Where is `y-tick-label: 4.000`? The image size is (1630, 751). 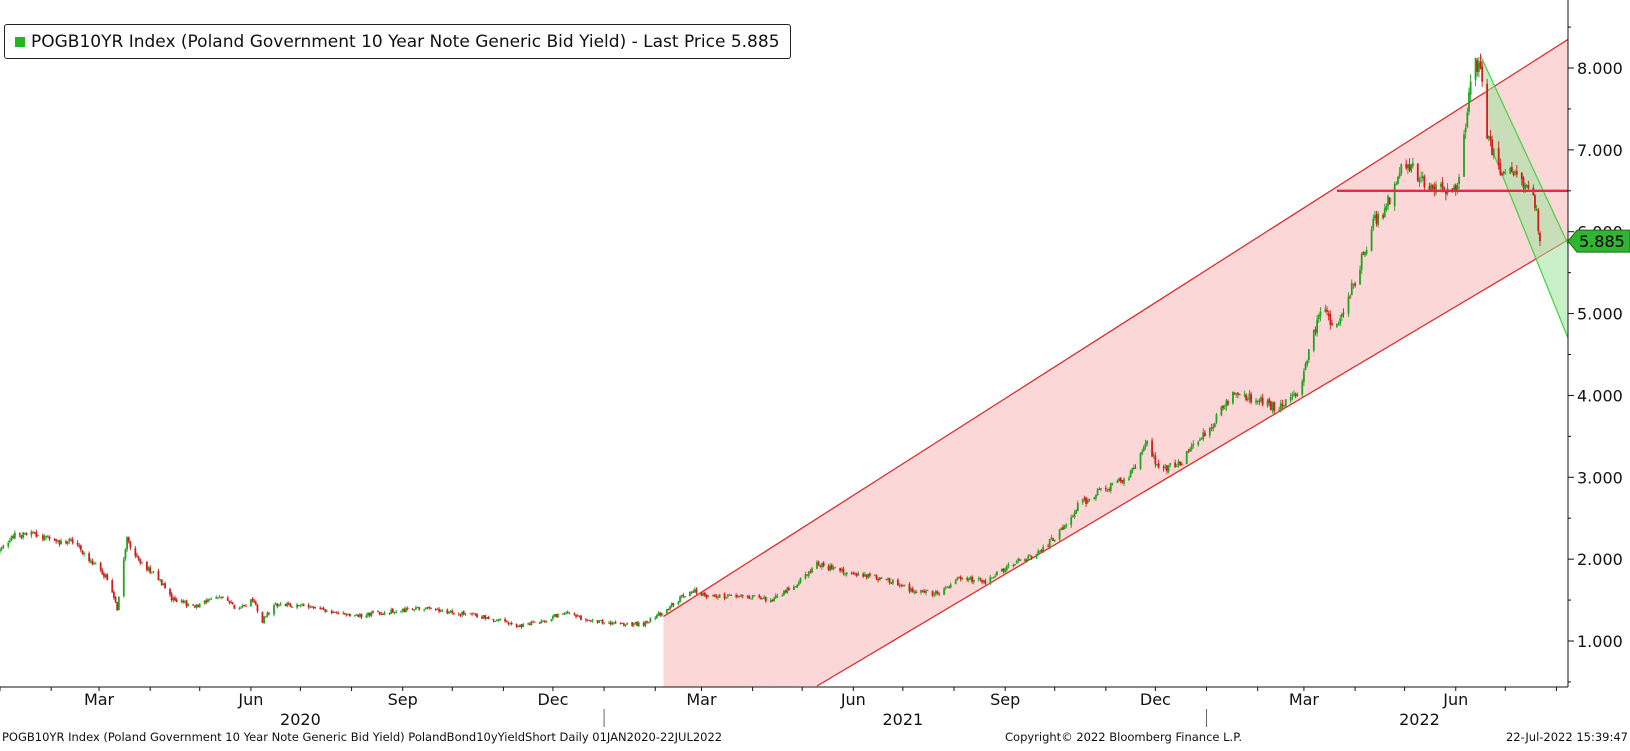
y-tick-label: 4.000 is located at coordinates (1600, 395).